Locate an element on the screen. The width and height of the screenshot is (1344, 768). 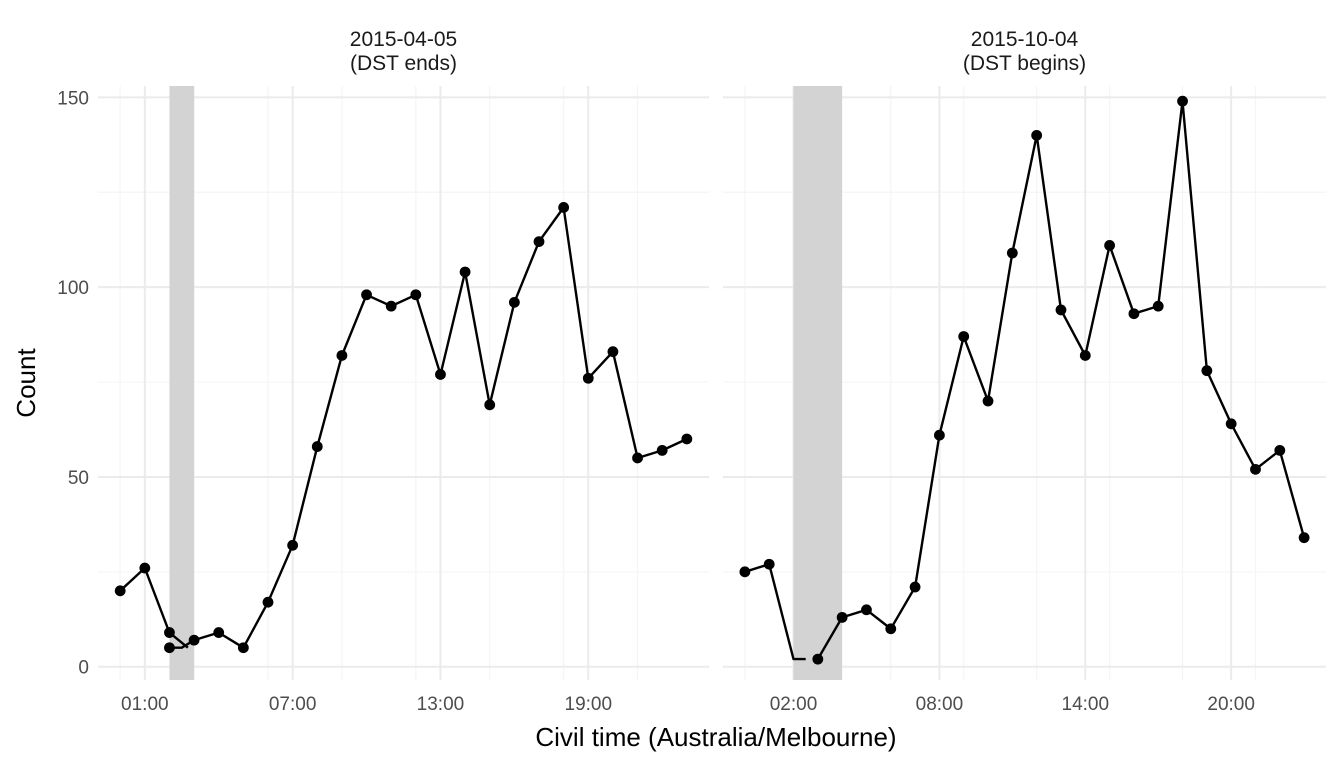
x-tick-label: 02:00 is located at coordinates (794, 704).